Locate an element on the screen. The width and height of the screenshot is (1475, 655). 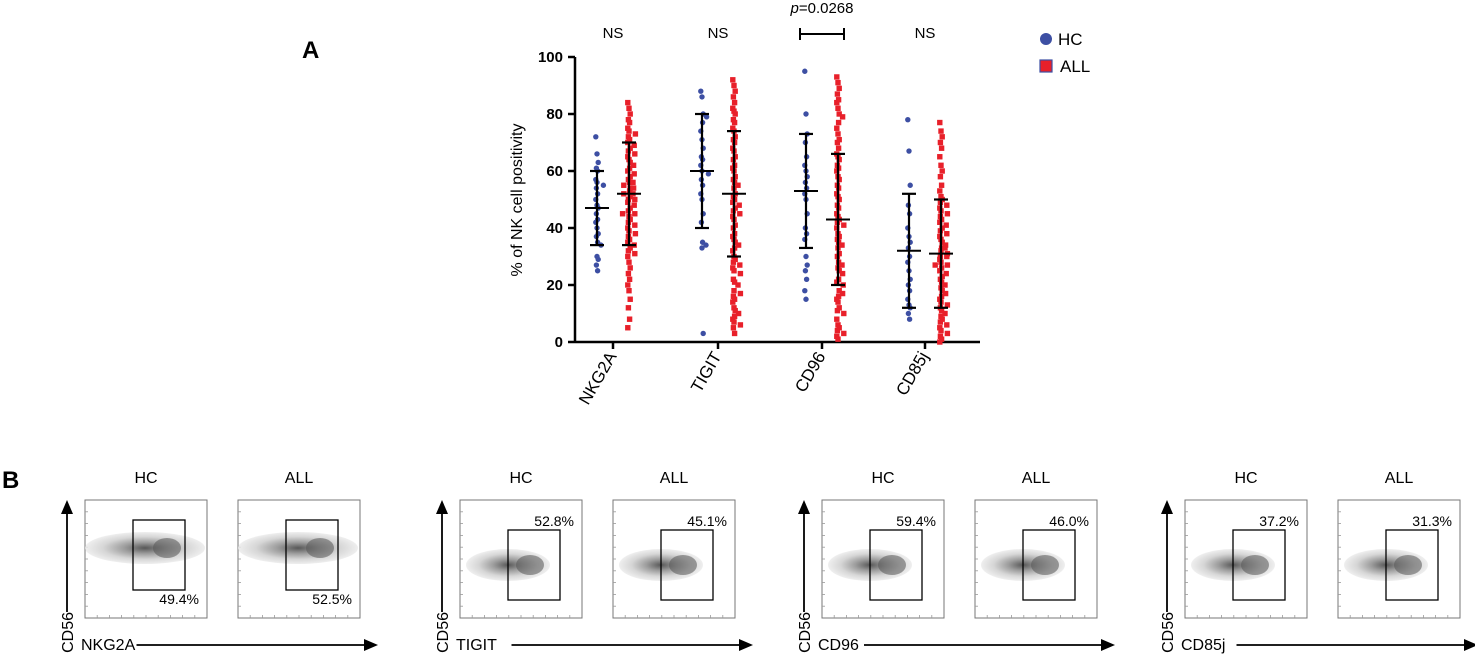
gate is located at coordinates (687, 565).